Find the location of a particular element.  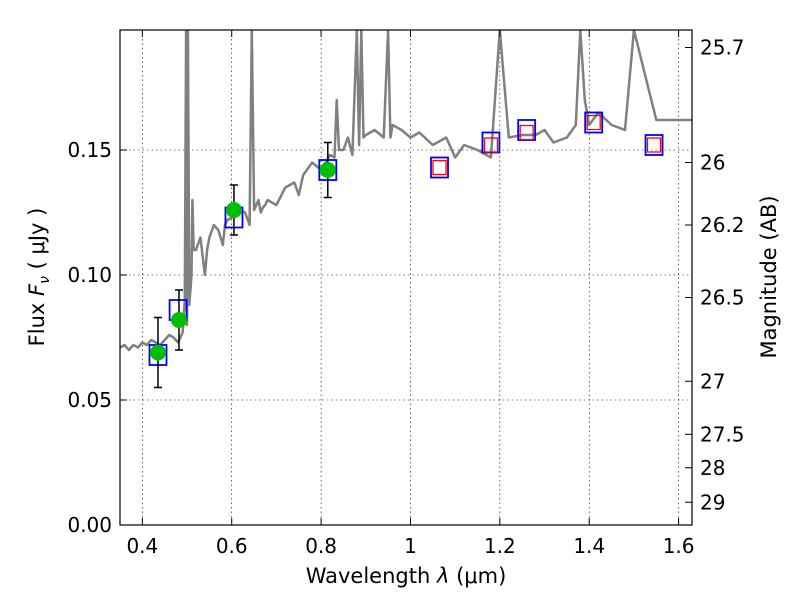

y2-tick-label: 26.2 is located at coordinates (722, 225).